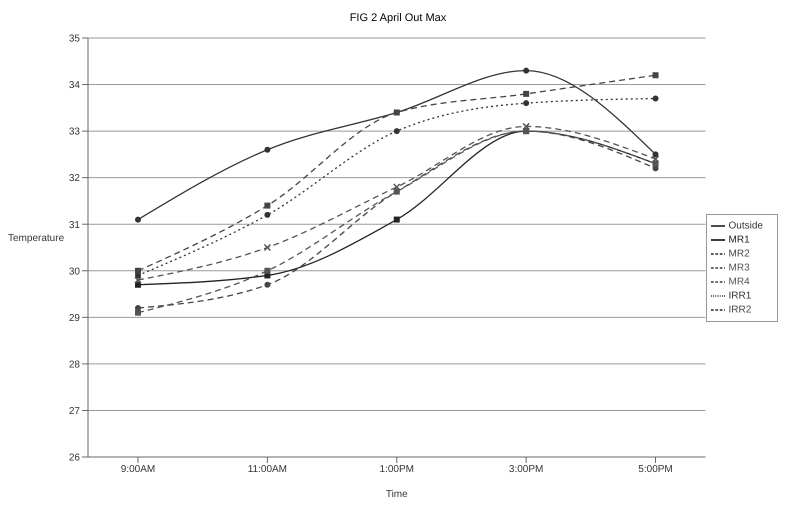 Image resolution: width=796 pixels, height=515 pixels. What do you see at coordinates (36, 238) in the screenshot?
I see `y-axis-title: Temperature` at bounding box center [36, 238].